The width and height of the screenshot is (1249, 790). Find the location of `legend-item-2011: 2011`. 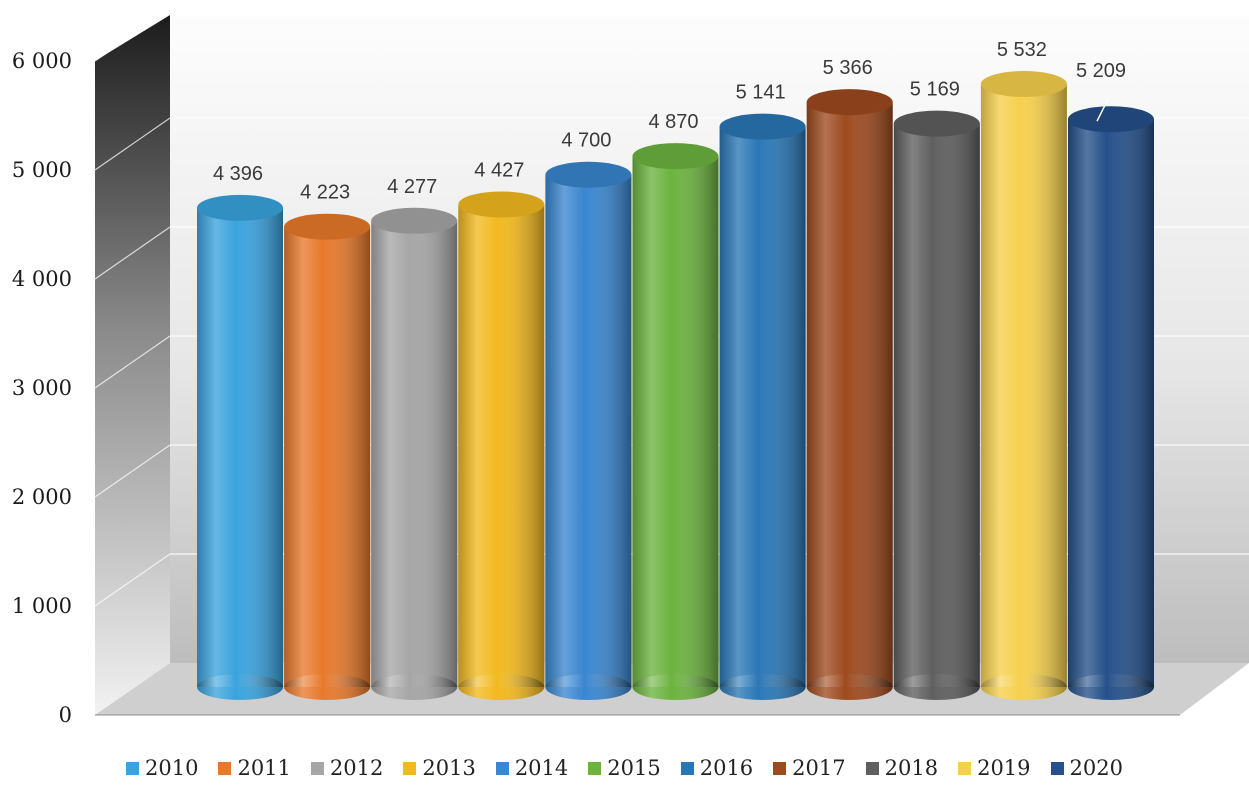

legend-item-2011: 2011 is located at coordinates (254, 768).